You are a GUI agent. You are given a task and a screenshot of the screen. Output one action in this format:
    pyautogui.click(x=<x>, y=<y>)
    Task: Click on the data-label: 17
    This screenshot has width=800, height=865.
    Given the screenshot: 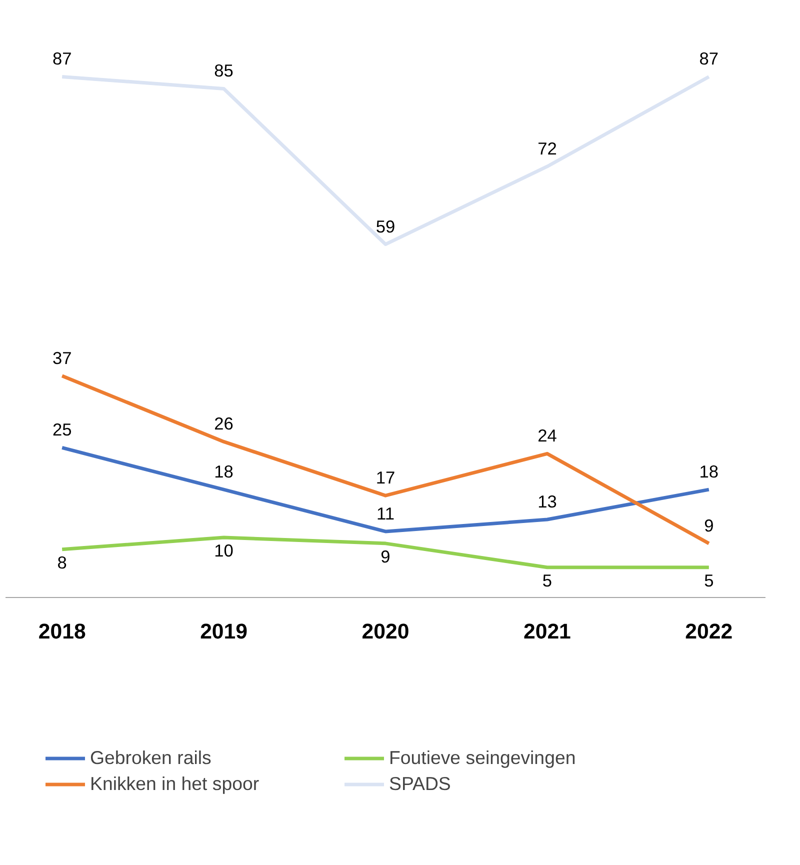 What is the action you would take?
    pyautogui.click(x=386, y=478)
    